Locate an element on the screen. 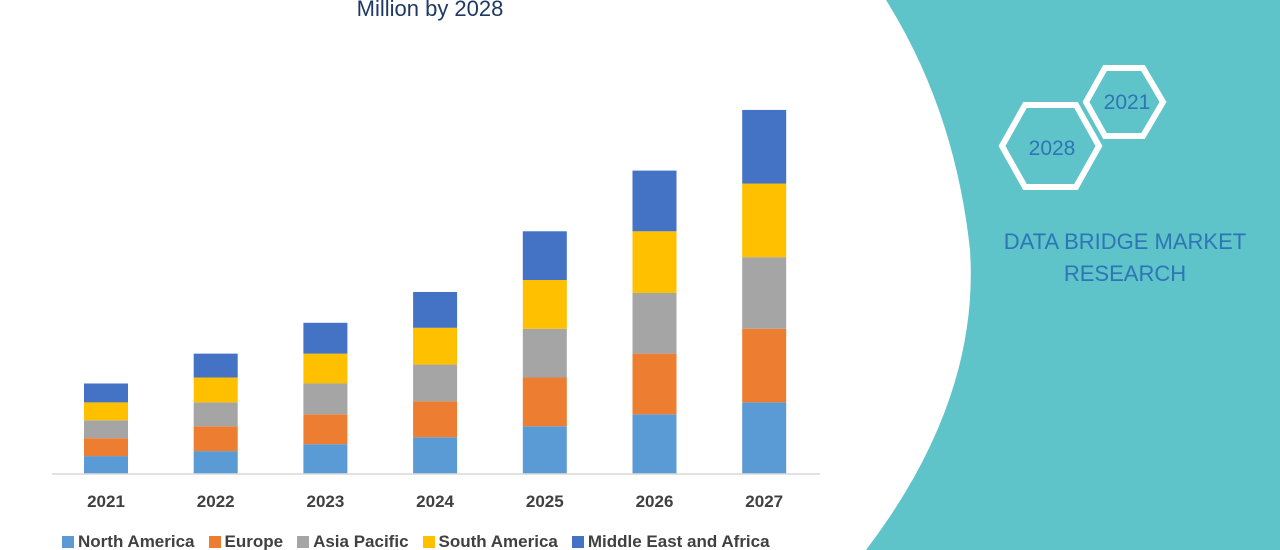 This screenshot has height=550, width=1280. legend-label: South America is located at coordinates (498, 541).